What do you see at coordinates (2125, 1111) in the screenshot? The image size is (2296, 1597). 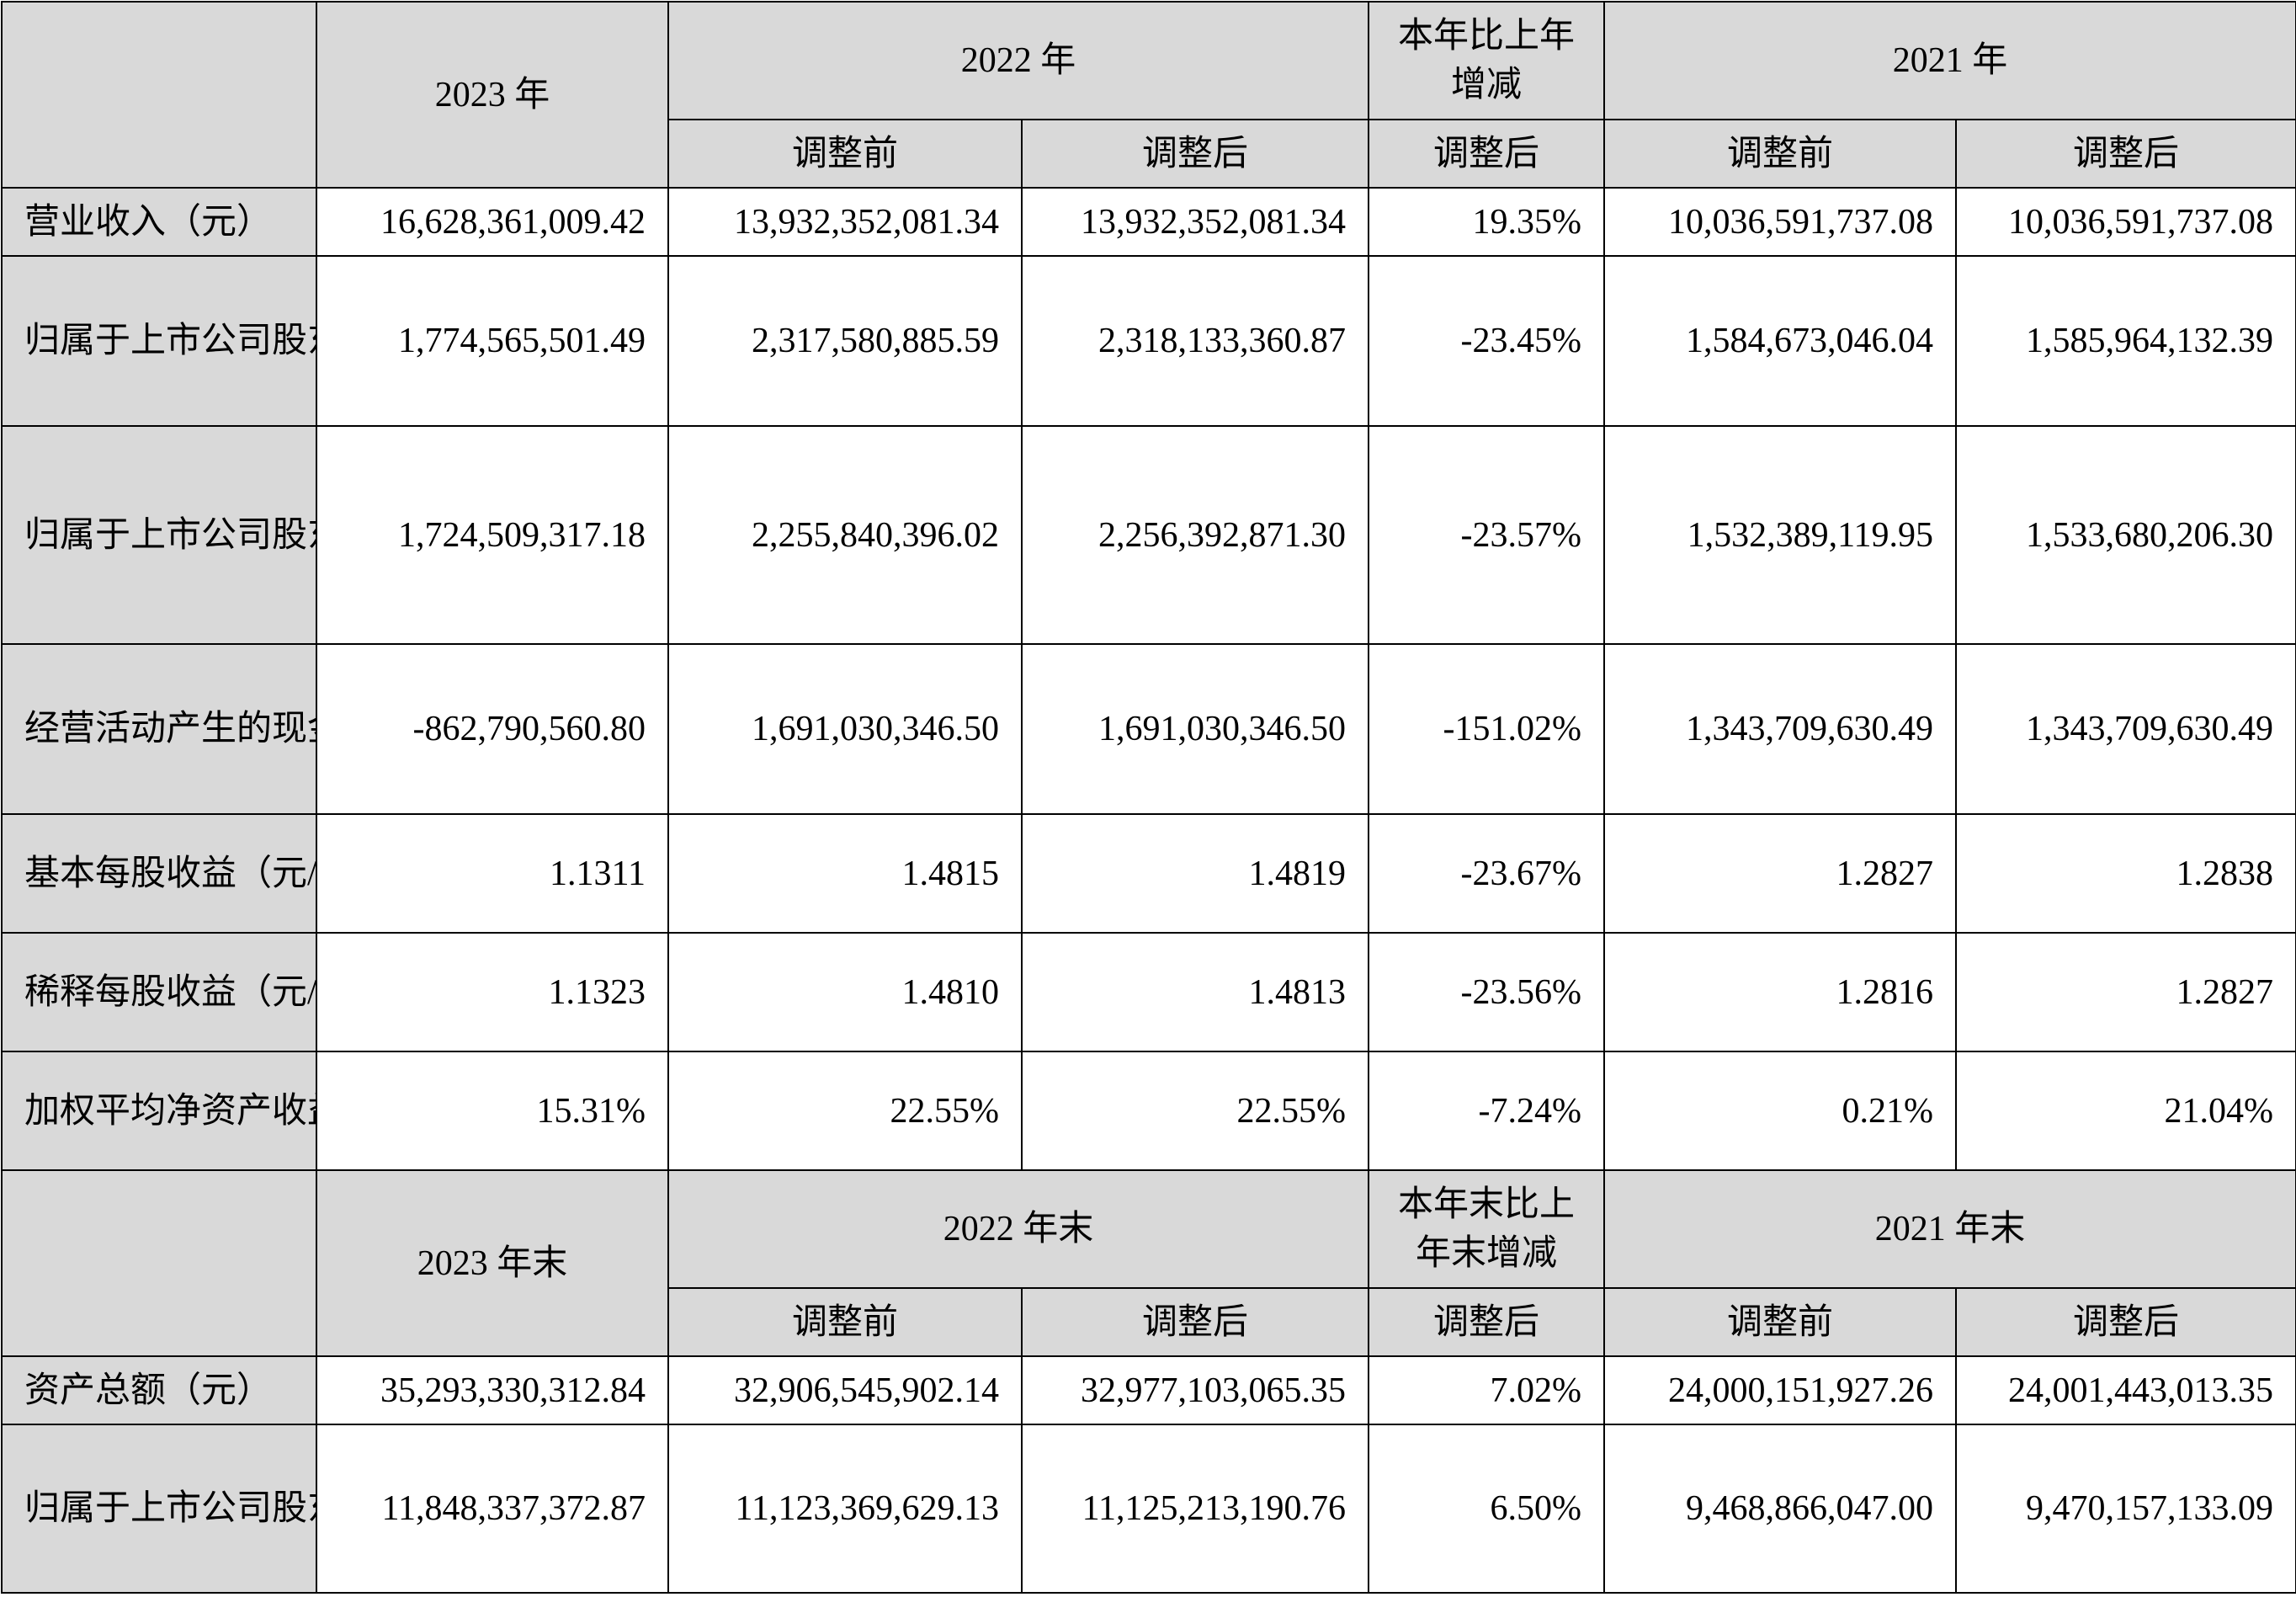 I see `cell-2021-after: 21.04%` at bounding box center [2125, 1111].